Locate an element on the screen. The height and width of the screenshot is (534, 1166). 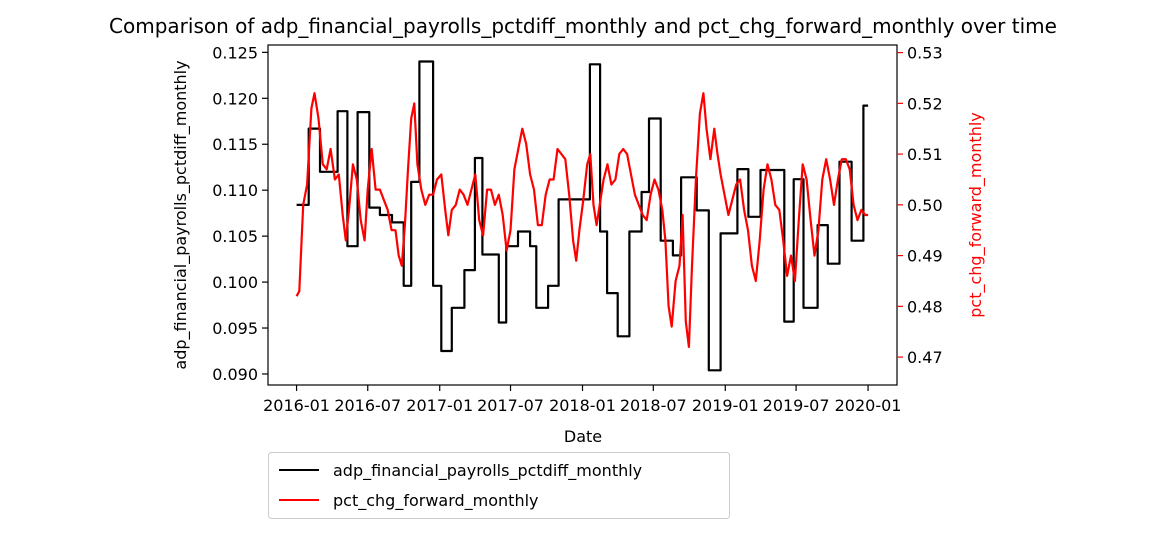
y-left-tick-label: 0.115 is located at coordinates (235, 144).